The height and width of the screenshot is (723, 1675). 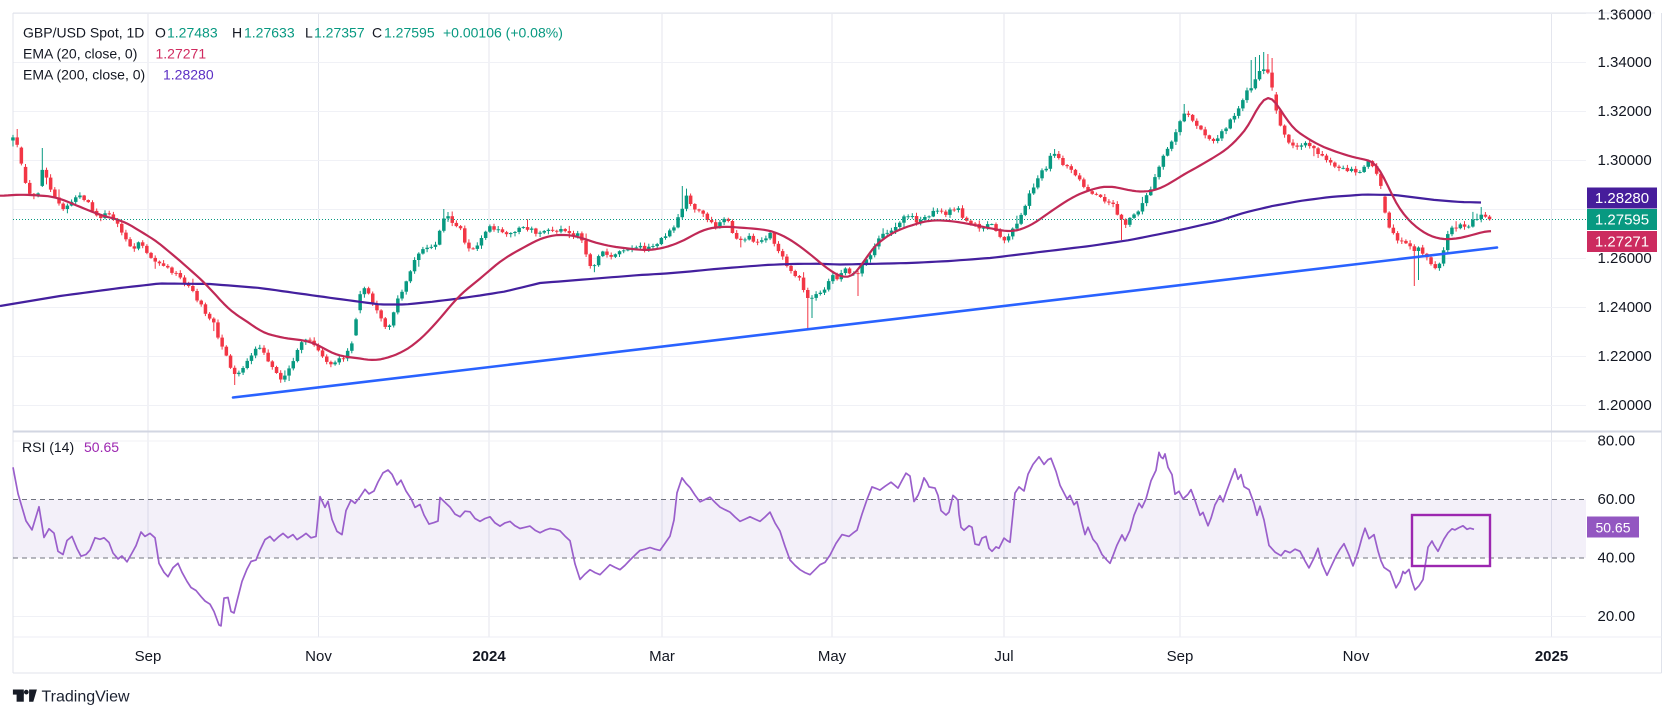 What do you see at coordinates (1622, 220) in the screenshot?
I see `svg-text: 1.27595` at bounding box center [1622, 220].